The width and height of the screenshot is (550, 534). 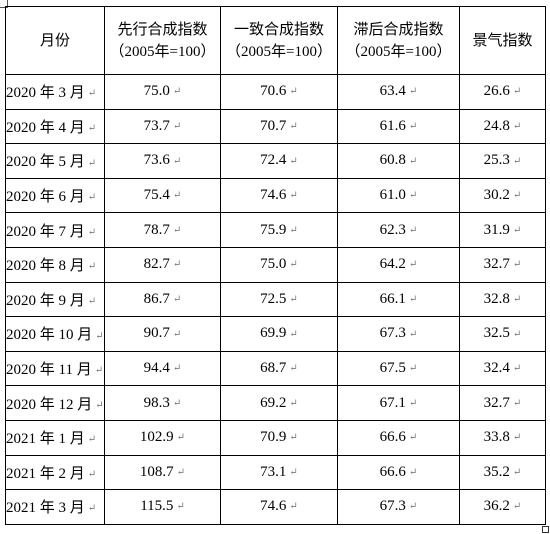 I want to click on value-cell: 67.5 ↵, so click(x=398, y=368).